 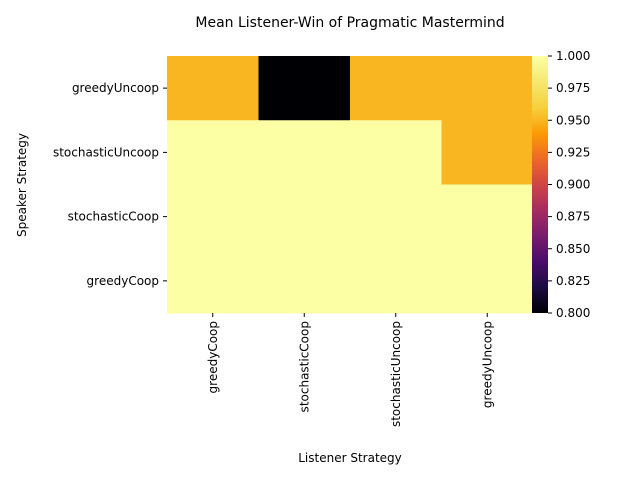 What do you see at coordinates (213, 357) in the screenshot?
I see `x-tick-label: greedyCoop` at bounding box center [213, 357].